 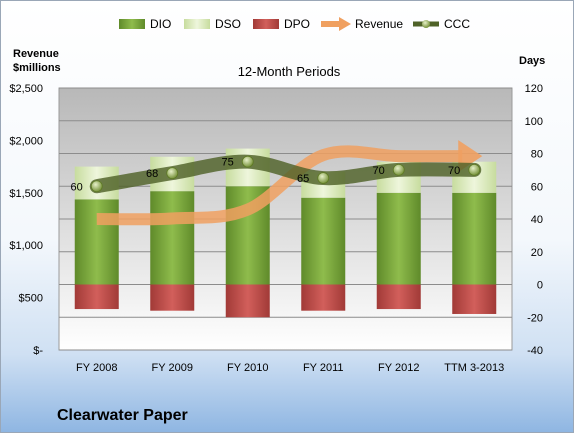 What do you see at coordinates (537, 187) in the screenshot?
I see `right-axis-tick-label: 60` at bounding box center [537, 187].